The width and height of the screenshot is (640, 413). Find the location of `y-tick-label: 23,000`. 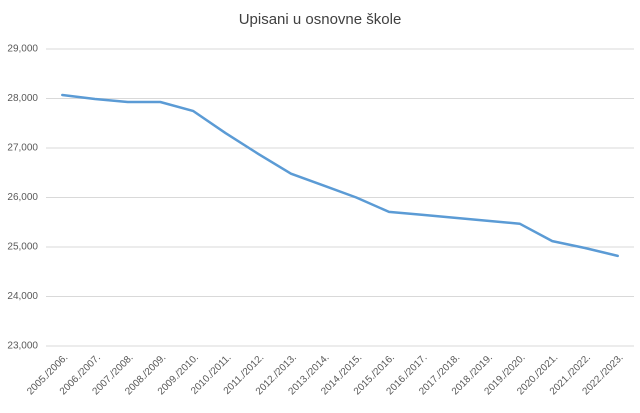

y-tick-label: 23,000 is located at coordinates (22, 346).